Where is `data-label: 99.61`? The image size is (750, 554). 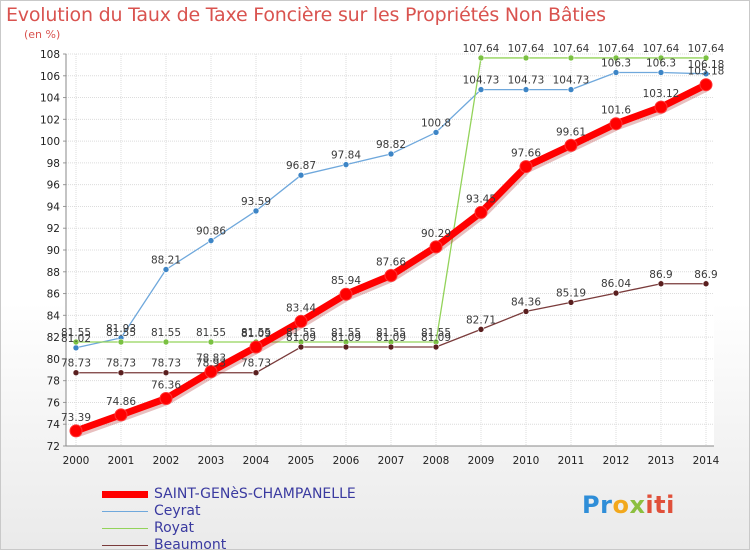 data-label: 99.61 is located at coordinates (571, 132).